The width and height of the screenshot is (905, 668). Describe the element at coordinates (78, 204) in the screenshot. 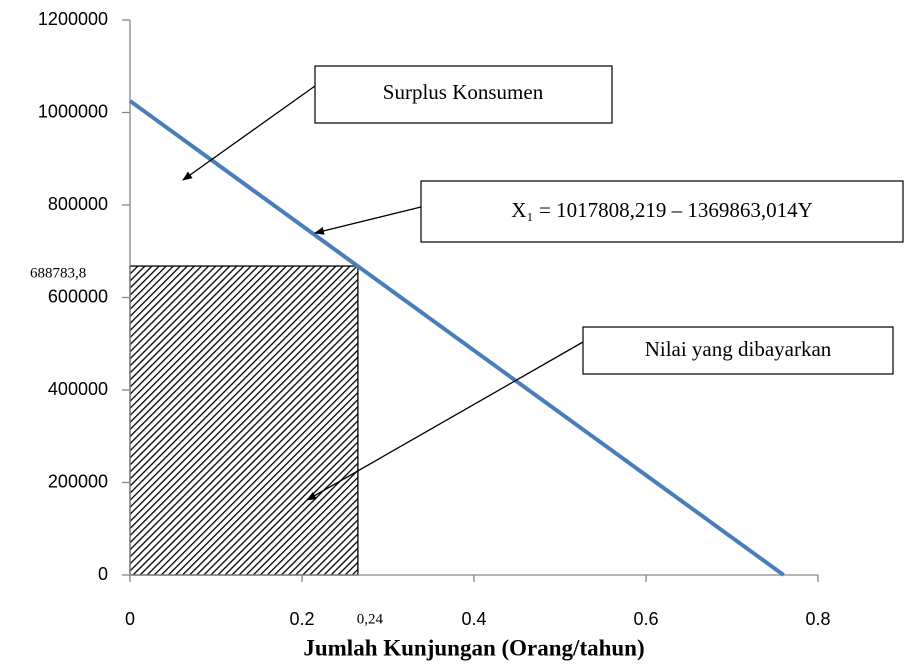

I see `y-tick-label: 800000` at that location.